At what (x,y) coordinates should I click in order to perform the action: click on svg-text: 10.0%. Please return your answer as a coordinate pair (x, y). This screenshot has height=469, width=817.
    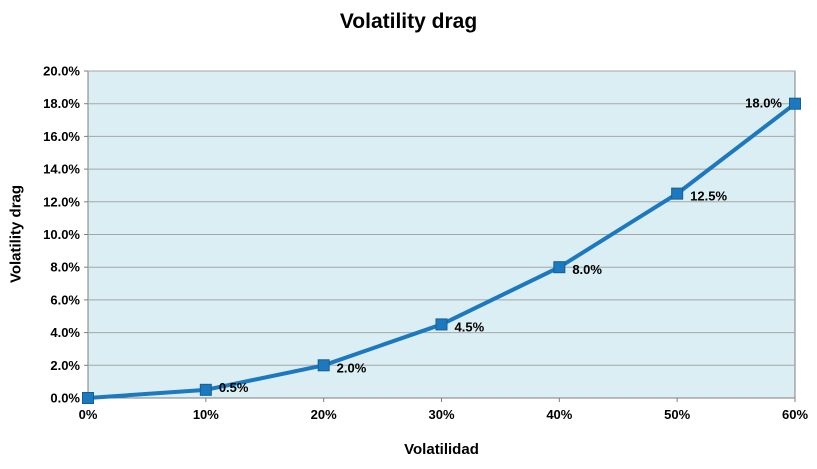
    Looking at the image, I should click on (61, 234).